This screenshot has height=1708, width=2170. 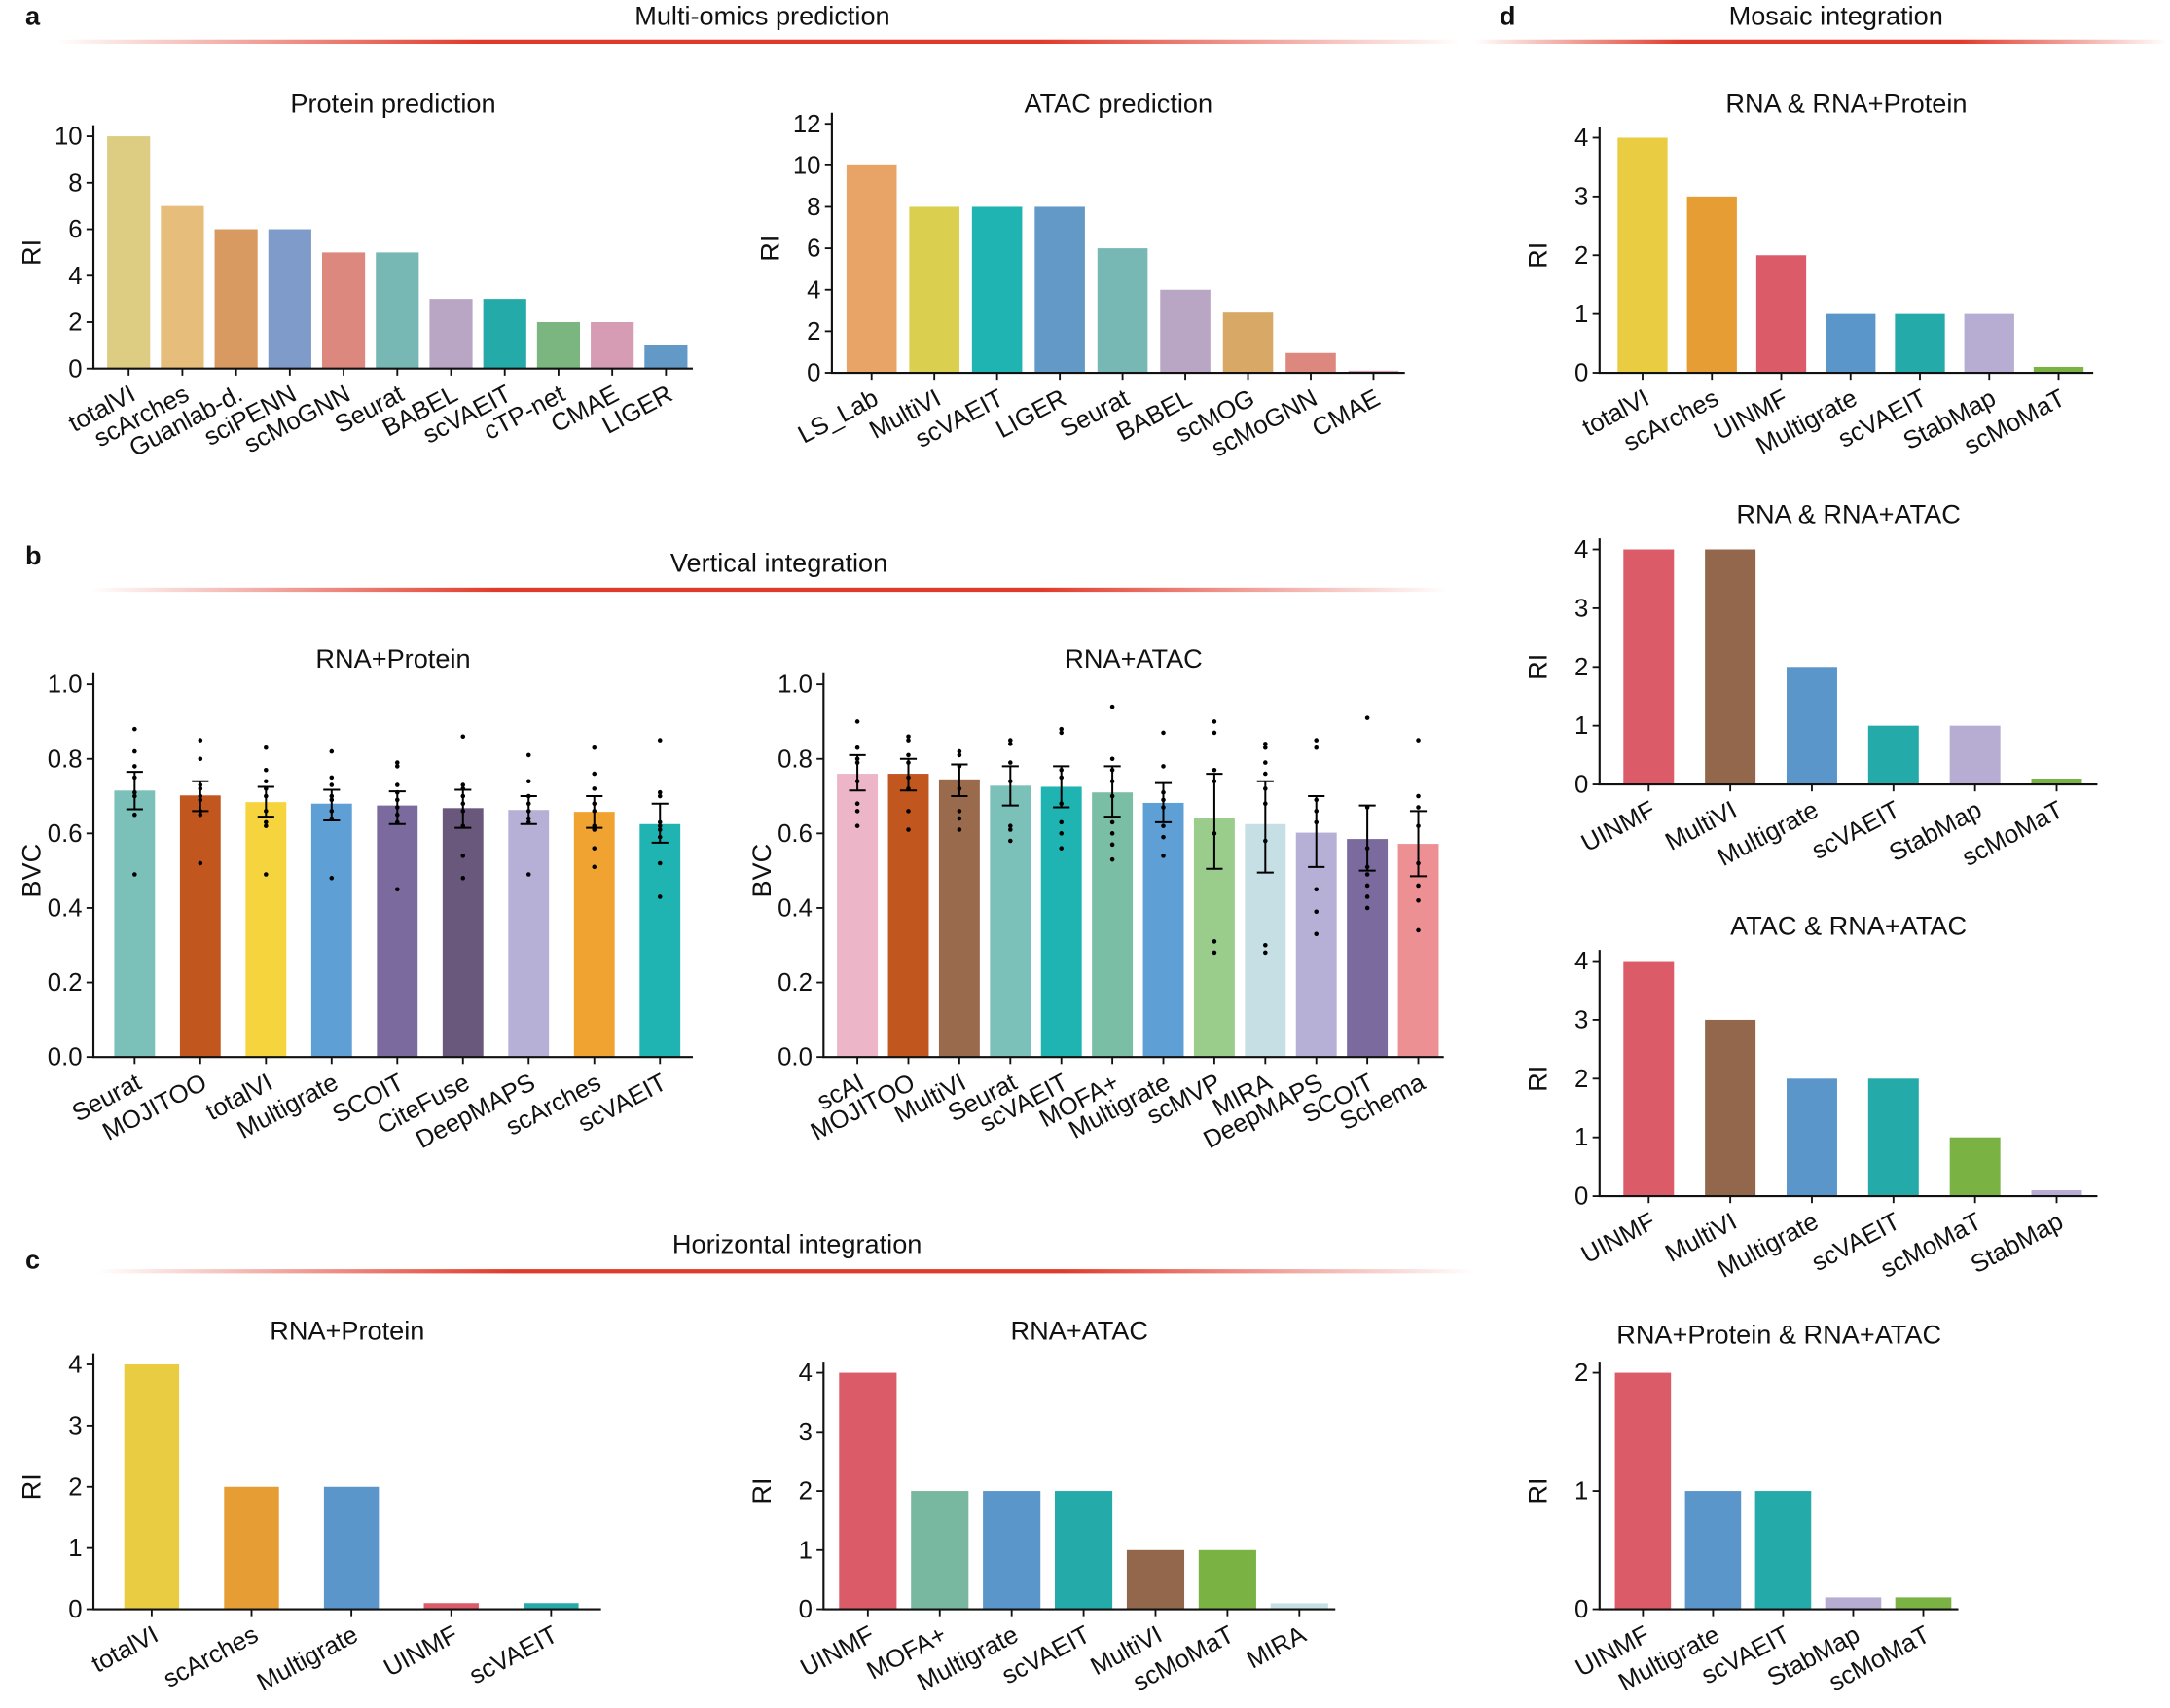 What do you see at coordinates (1227, 1579) in the screenshot?
I see `bar-scMoMaT` at bounding box center [1227, 1579].